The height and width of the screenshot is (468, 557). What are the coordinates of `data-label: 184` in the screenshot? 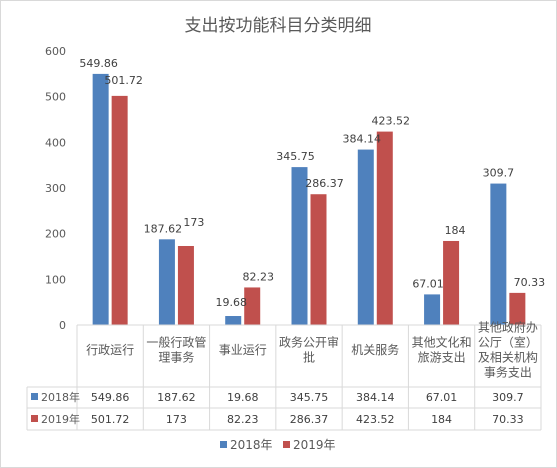 It's located at (455, 230).